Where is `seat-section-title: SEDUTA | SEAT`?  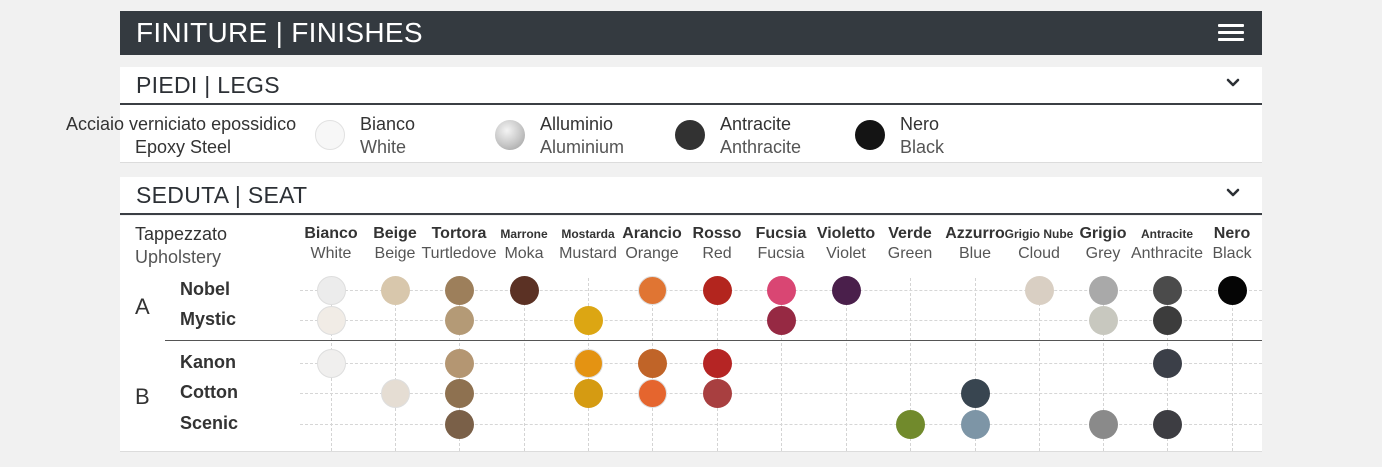 seat-section-title: SEDUTA | SEAT is located at coordinates (222, 194).